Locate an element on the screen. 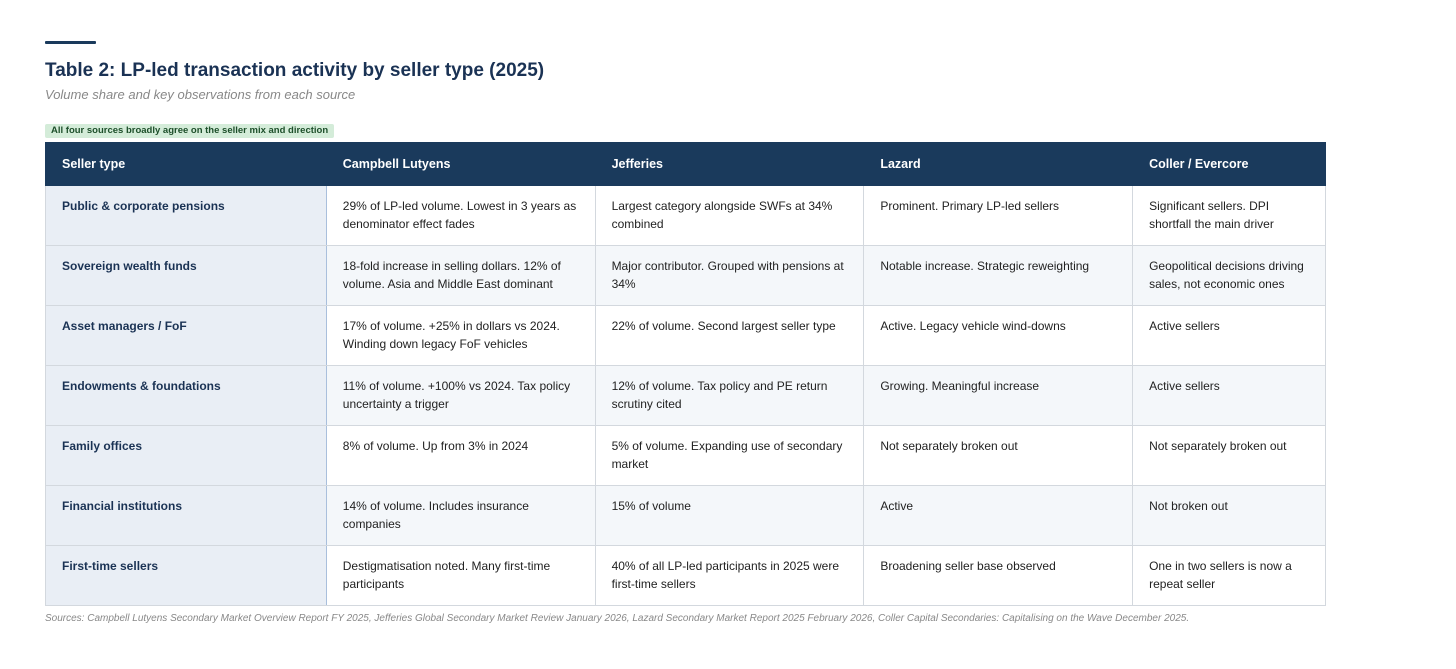 This screenshot has width=1456, height=669. table-cell: Notable increase. Strategic reweighting is located at coordinates (998, 275).